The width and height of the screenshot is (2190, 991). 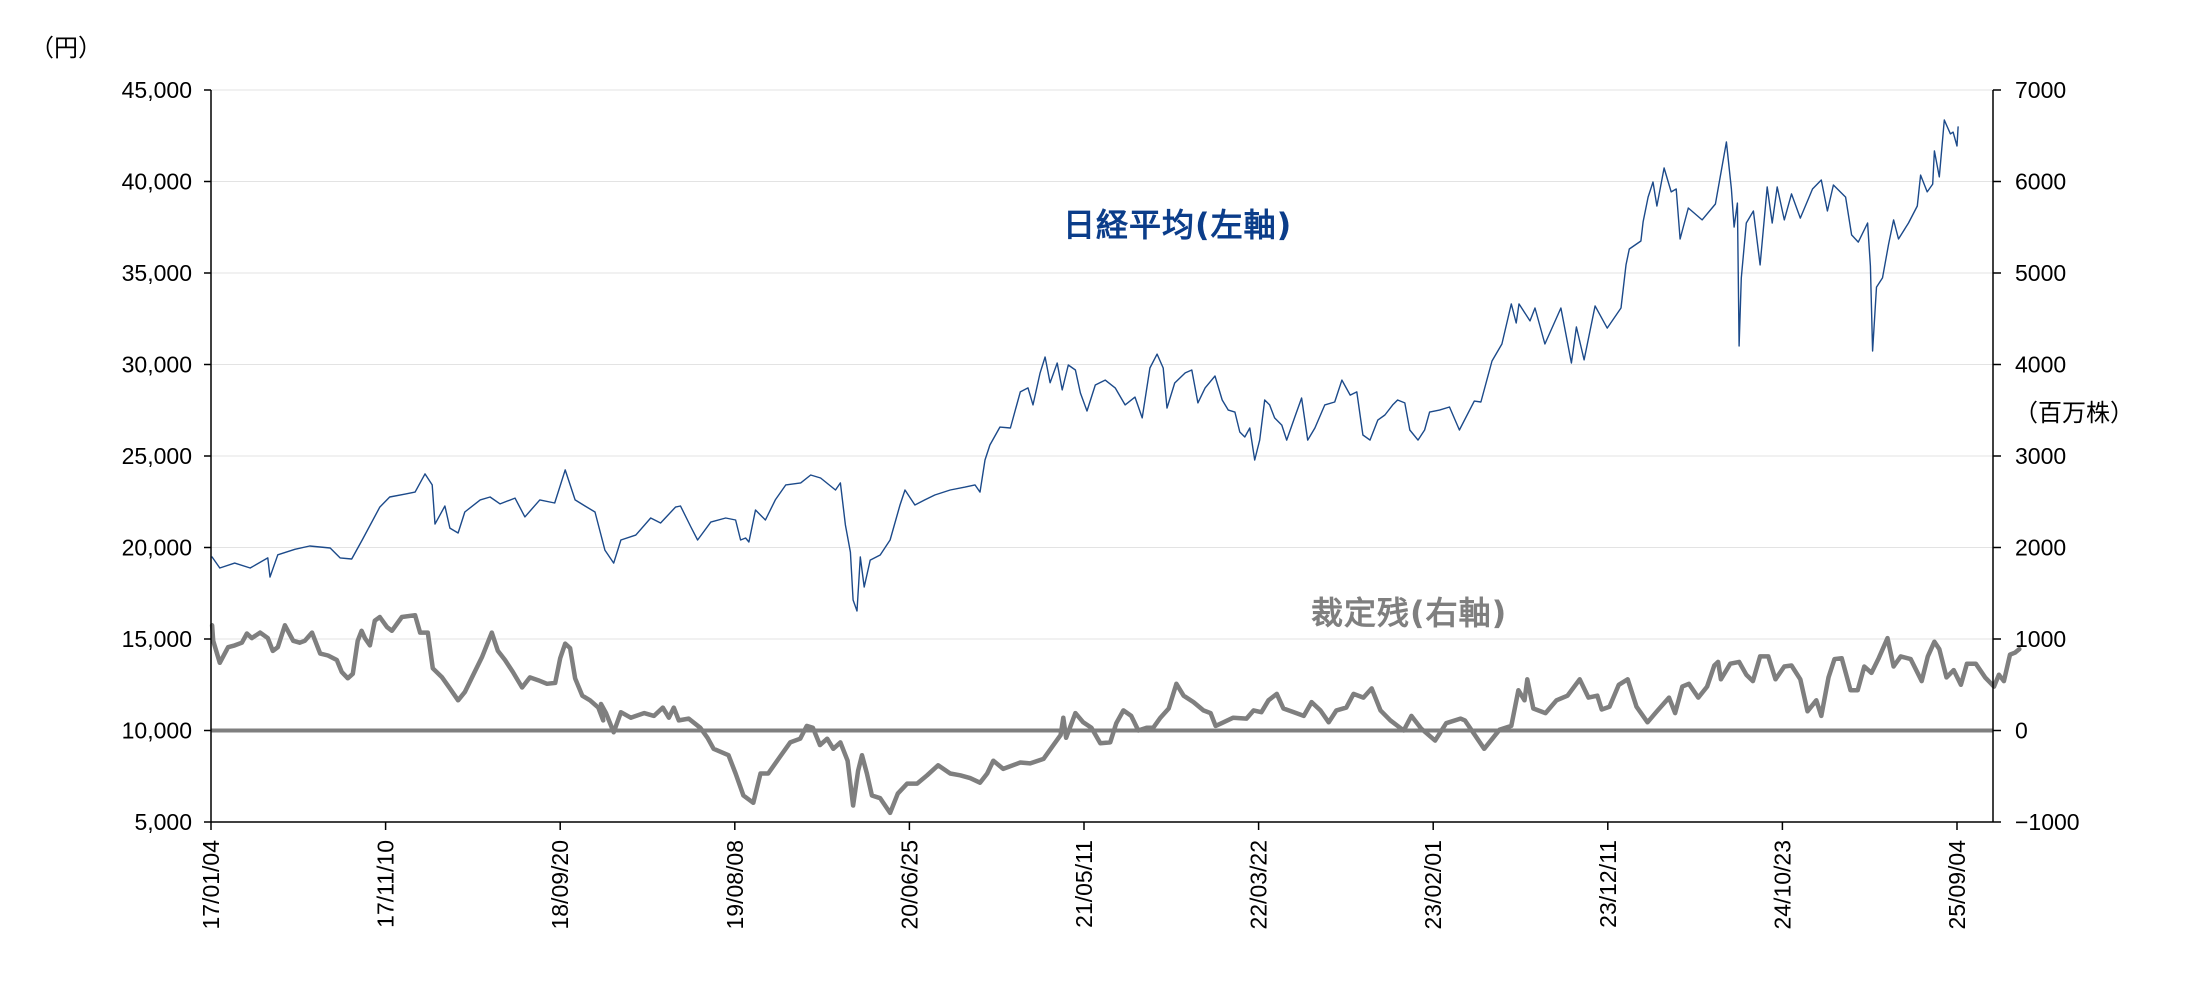 What do you see at coordinates (1957, 885) in the screenshot?
I see `x-axis-tick-label: 25/09/04` at bounding box center [1957, 885].